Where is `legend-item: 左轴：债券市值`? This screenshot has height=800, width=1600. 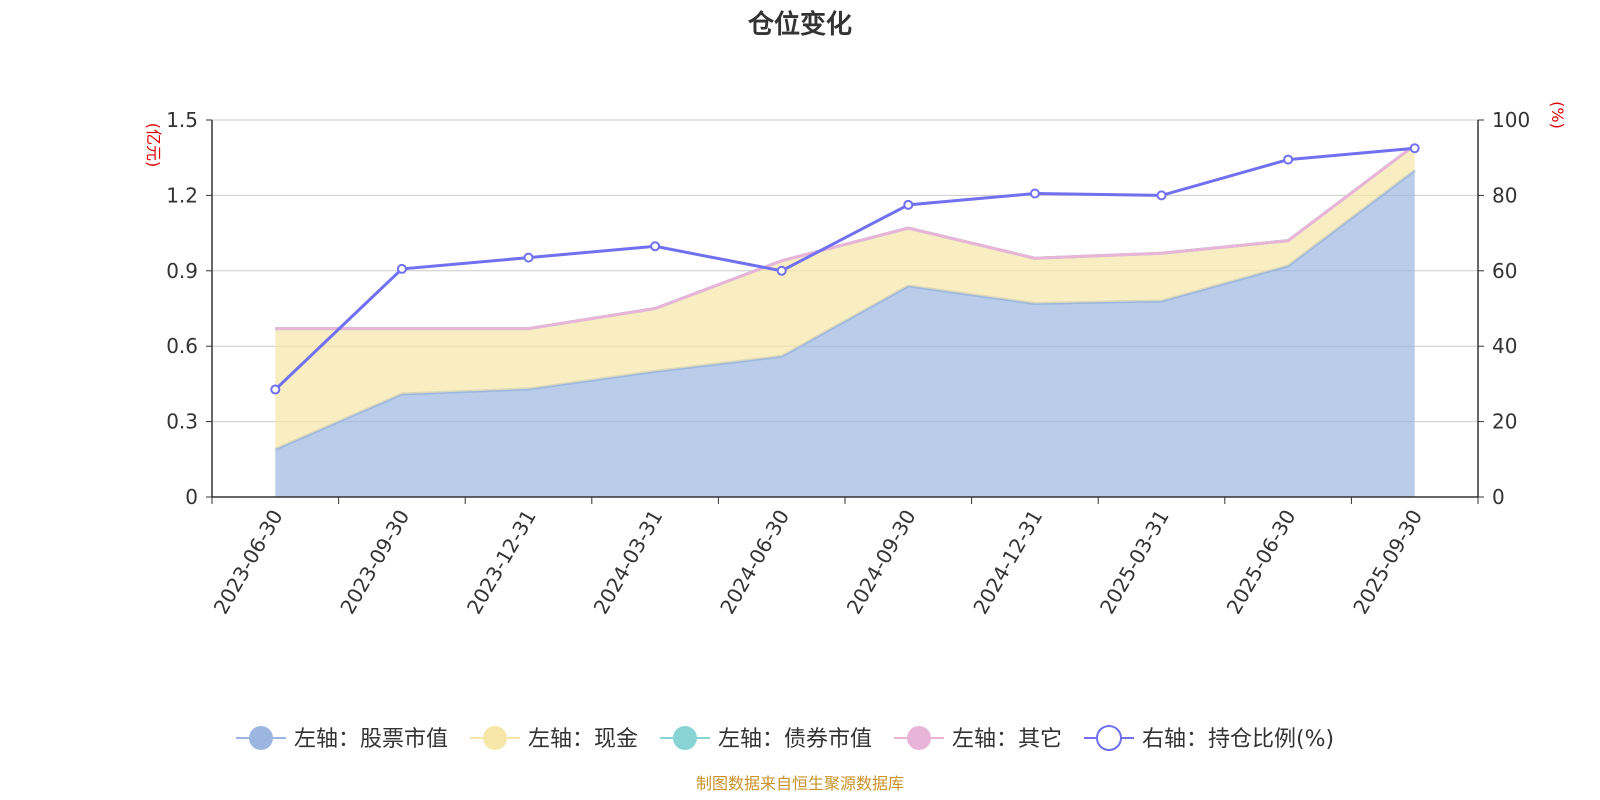
legend-item: 左轴：债券市值 is located at coordinates (766, 739).